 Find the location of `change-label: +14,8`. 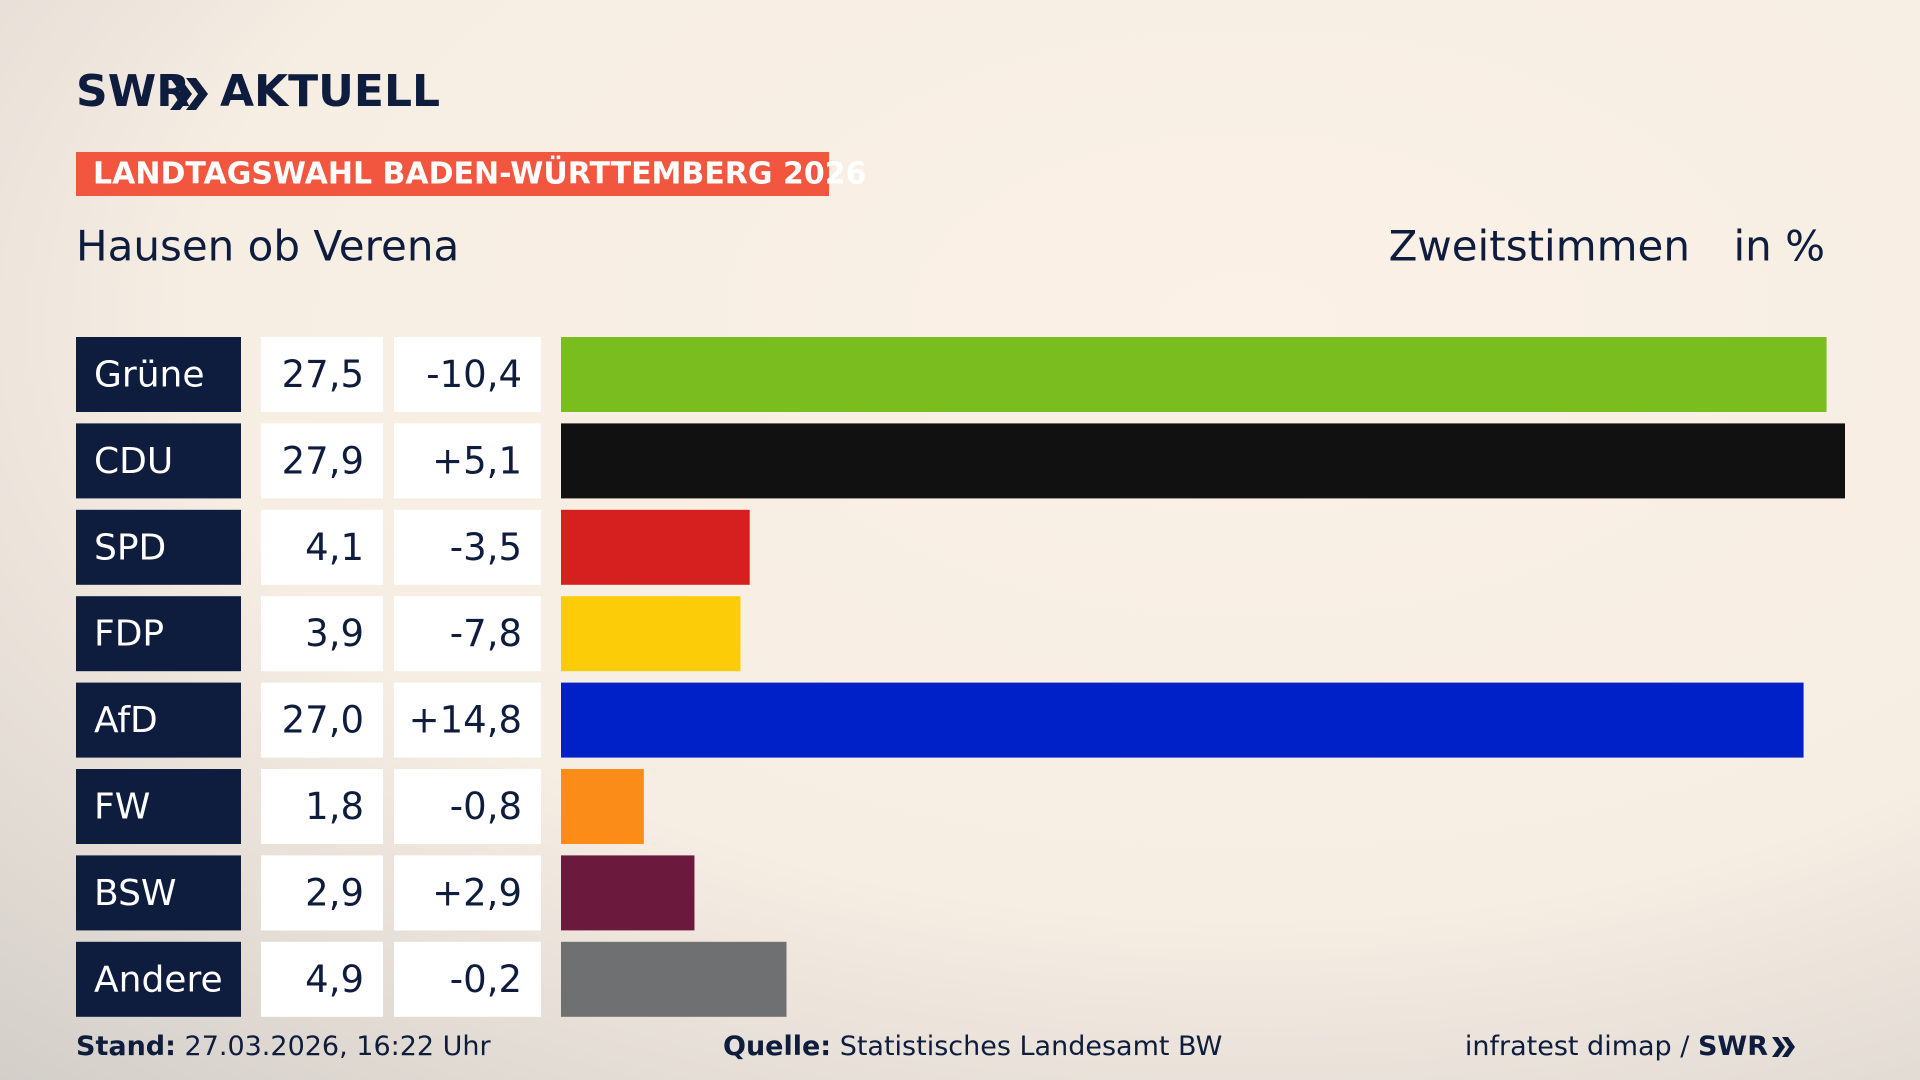

change-label: +14,8 is located at coordinates (465, 720).